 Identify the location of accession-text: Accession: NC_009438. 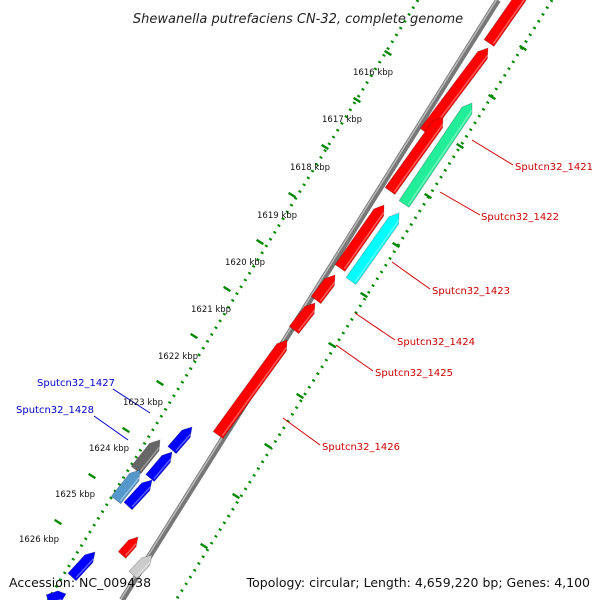
(80, 582).